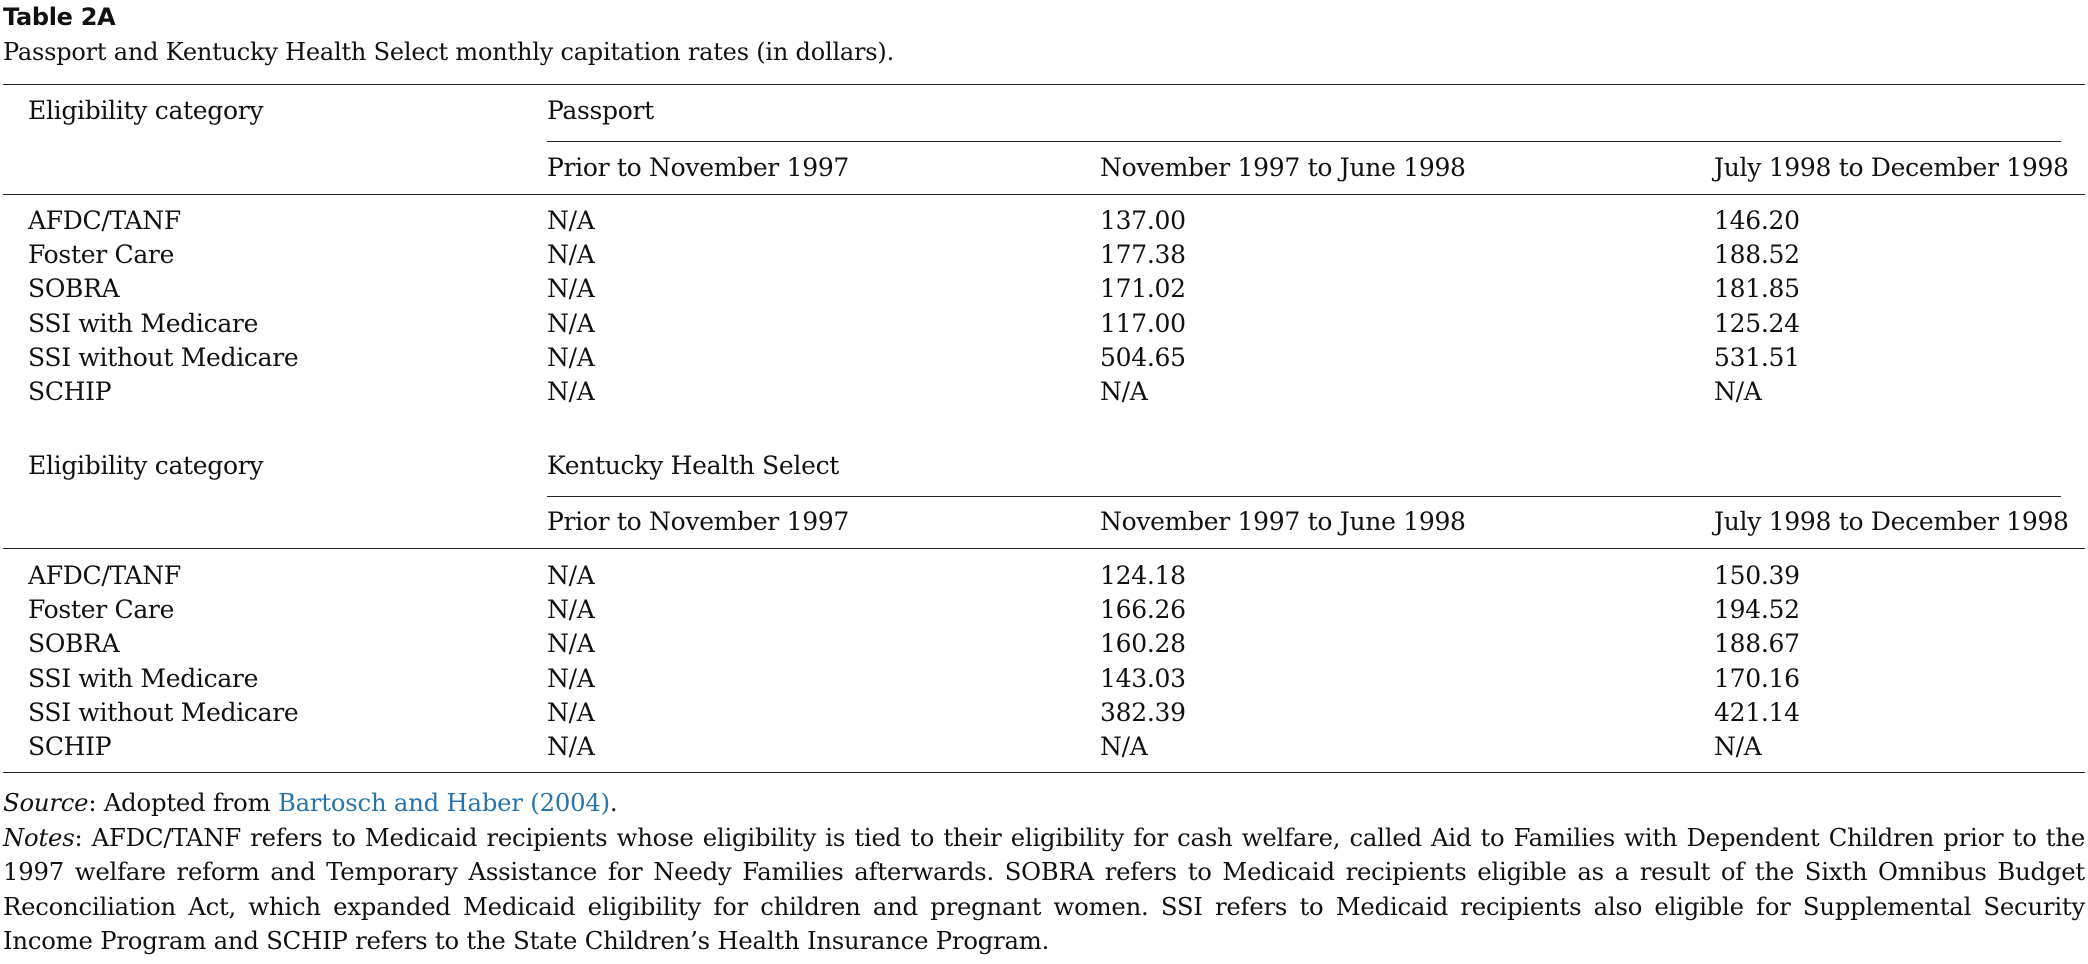 The width and height of the screenshot is (2088, 964). What do you see at coordinates (59, 17) in the screenshot?
I see `table-label: Table 2A` at bounding box center [59, 17].